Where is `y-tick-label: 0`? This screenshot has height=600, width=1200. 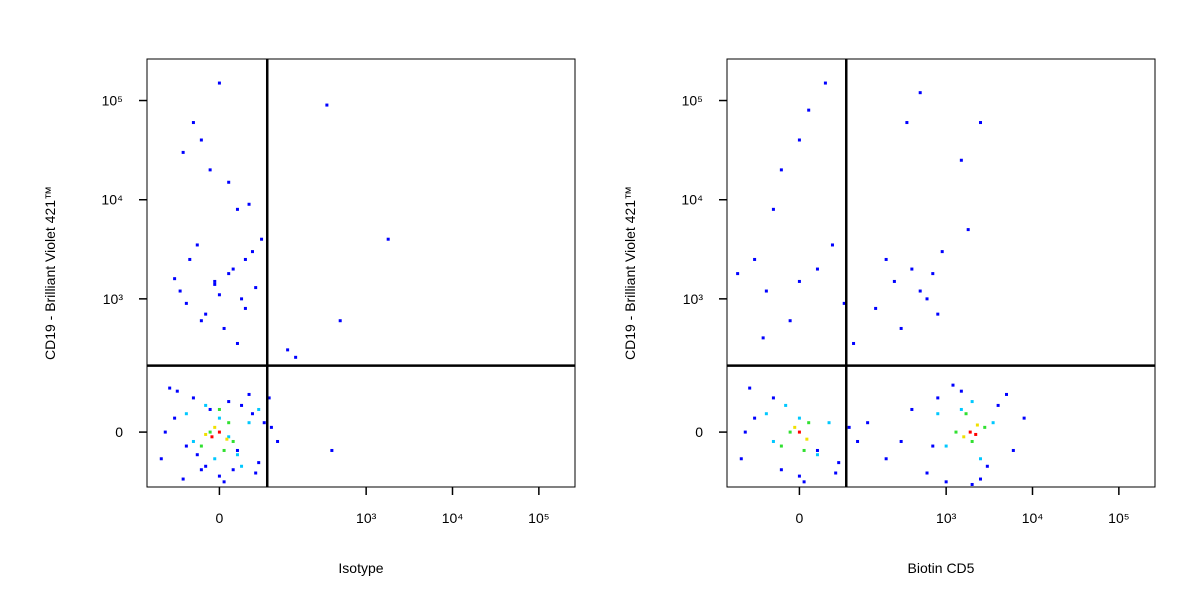 y-tick-label: 0 is located at coordinates (699, 432).